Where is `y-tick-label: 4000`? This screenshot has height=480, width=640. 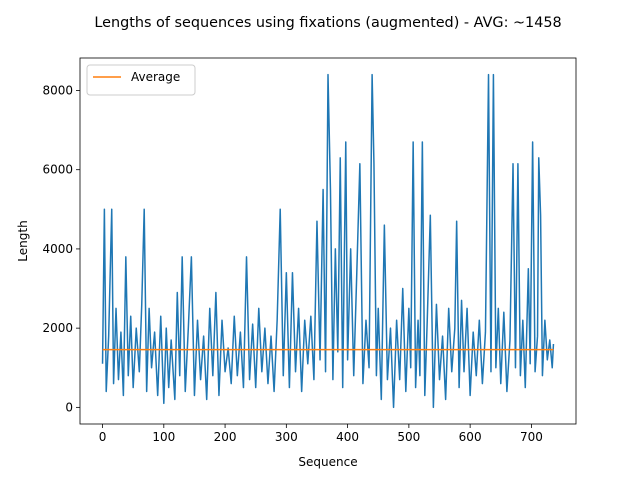
y-tick-label: 4000 is located at coordinates (57, 249).